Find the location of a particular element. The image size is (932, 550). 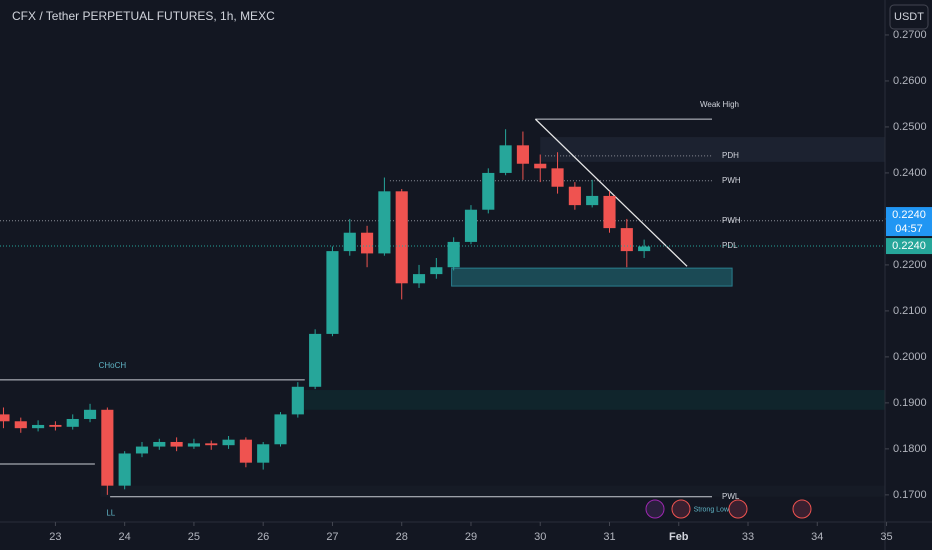

y-tick-label: 0.2700 is located at coordinates (910, 35).